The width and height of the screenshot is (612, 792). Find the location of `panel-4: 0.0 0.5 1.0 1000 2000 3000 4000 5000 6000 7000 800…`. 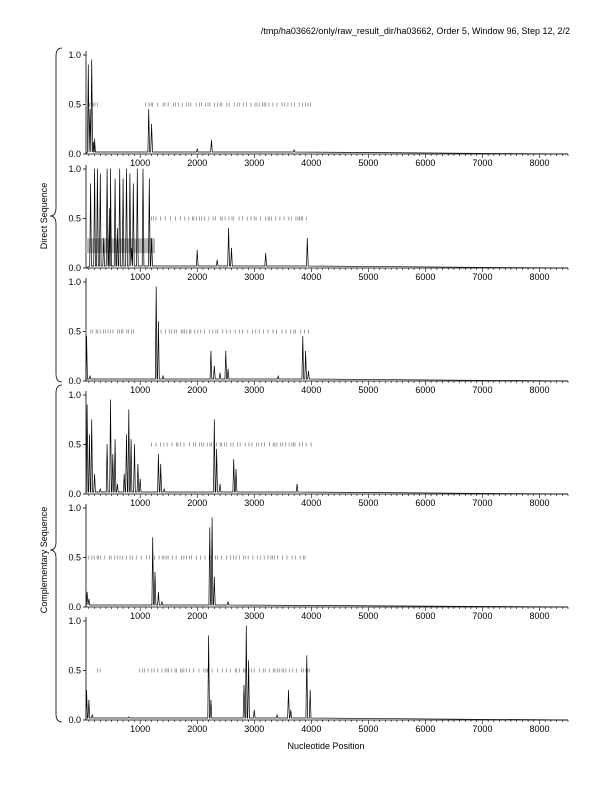

panel-4: 0.0 0.5 1.0 1000 2000 3000 4000 5000 6000 7000 800… is located at coordinates (318, 449).